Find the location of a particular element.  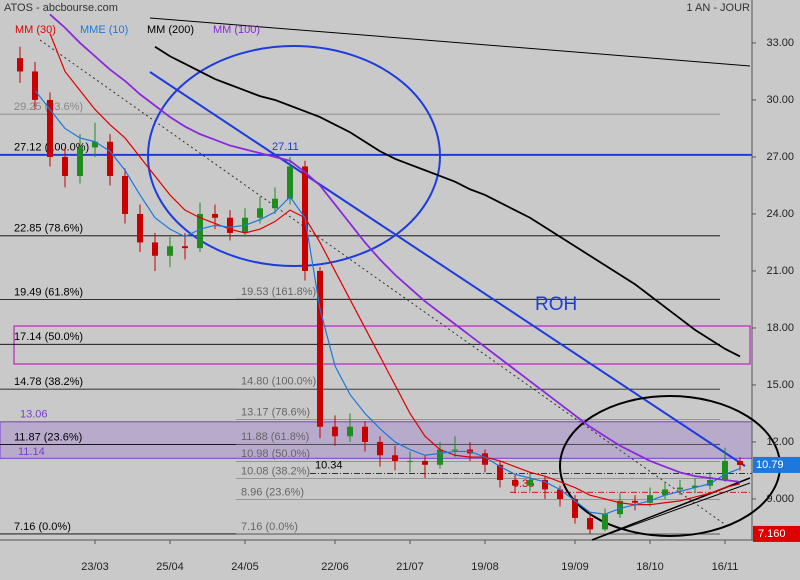

last-price-box is located at coordinates (776, 464).